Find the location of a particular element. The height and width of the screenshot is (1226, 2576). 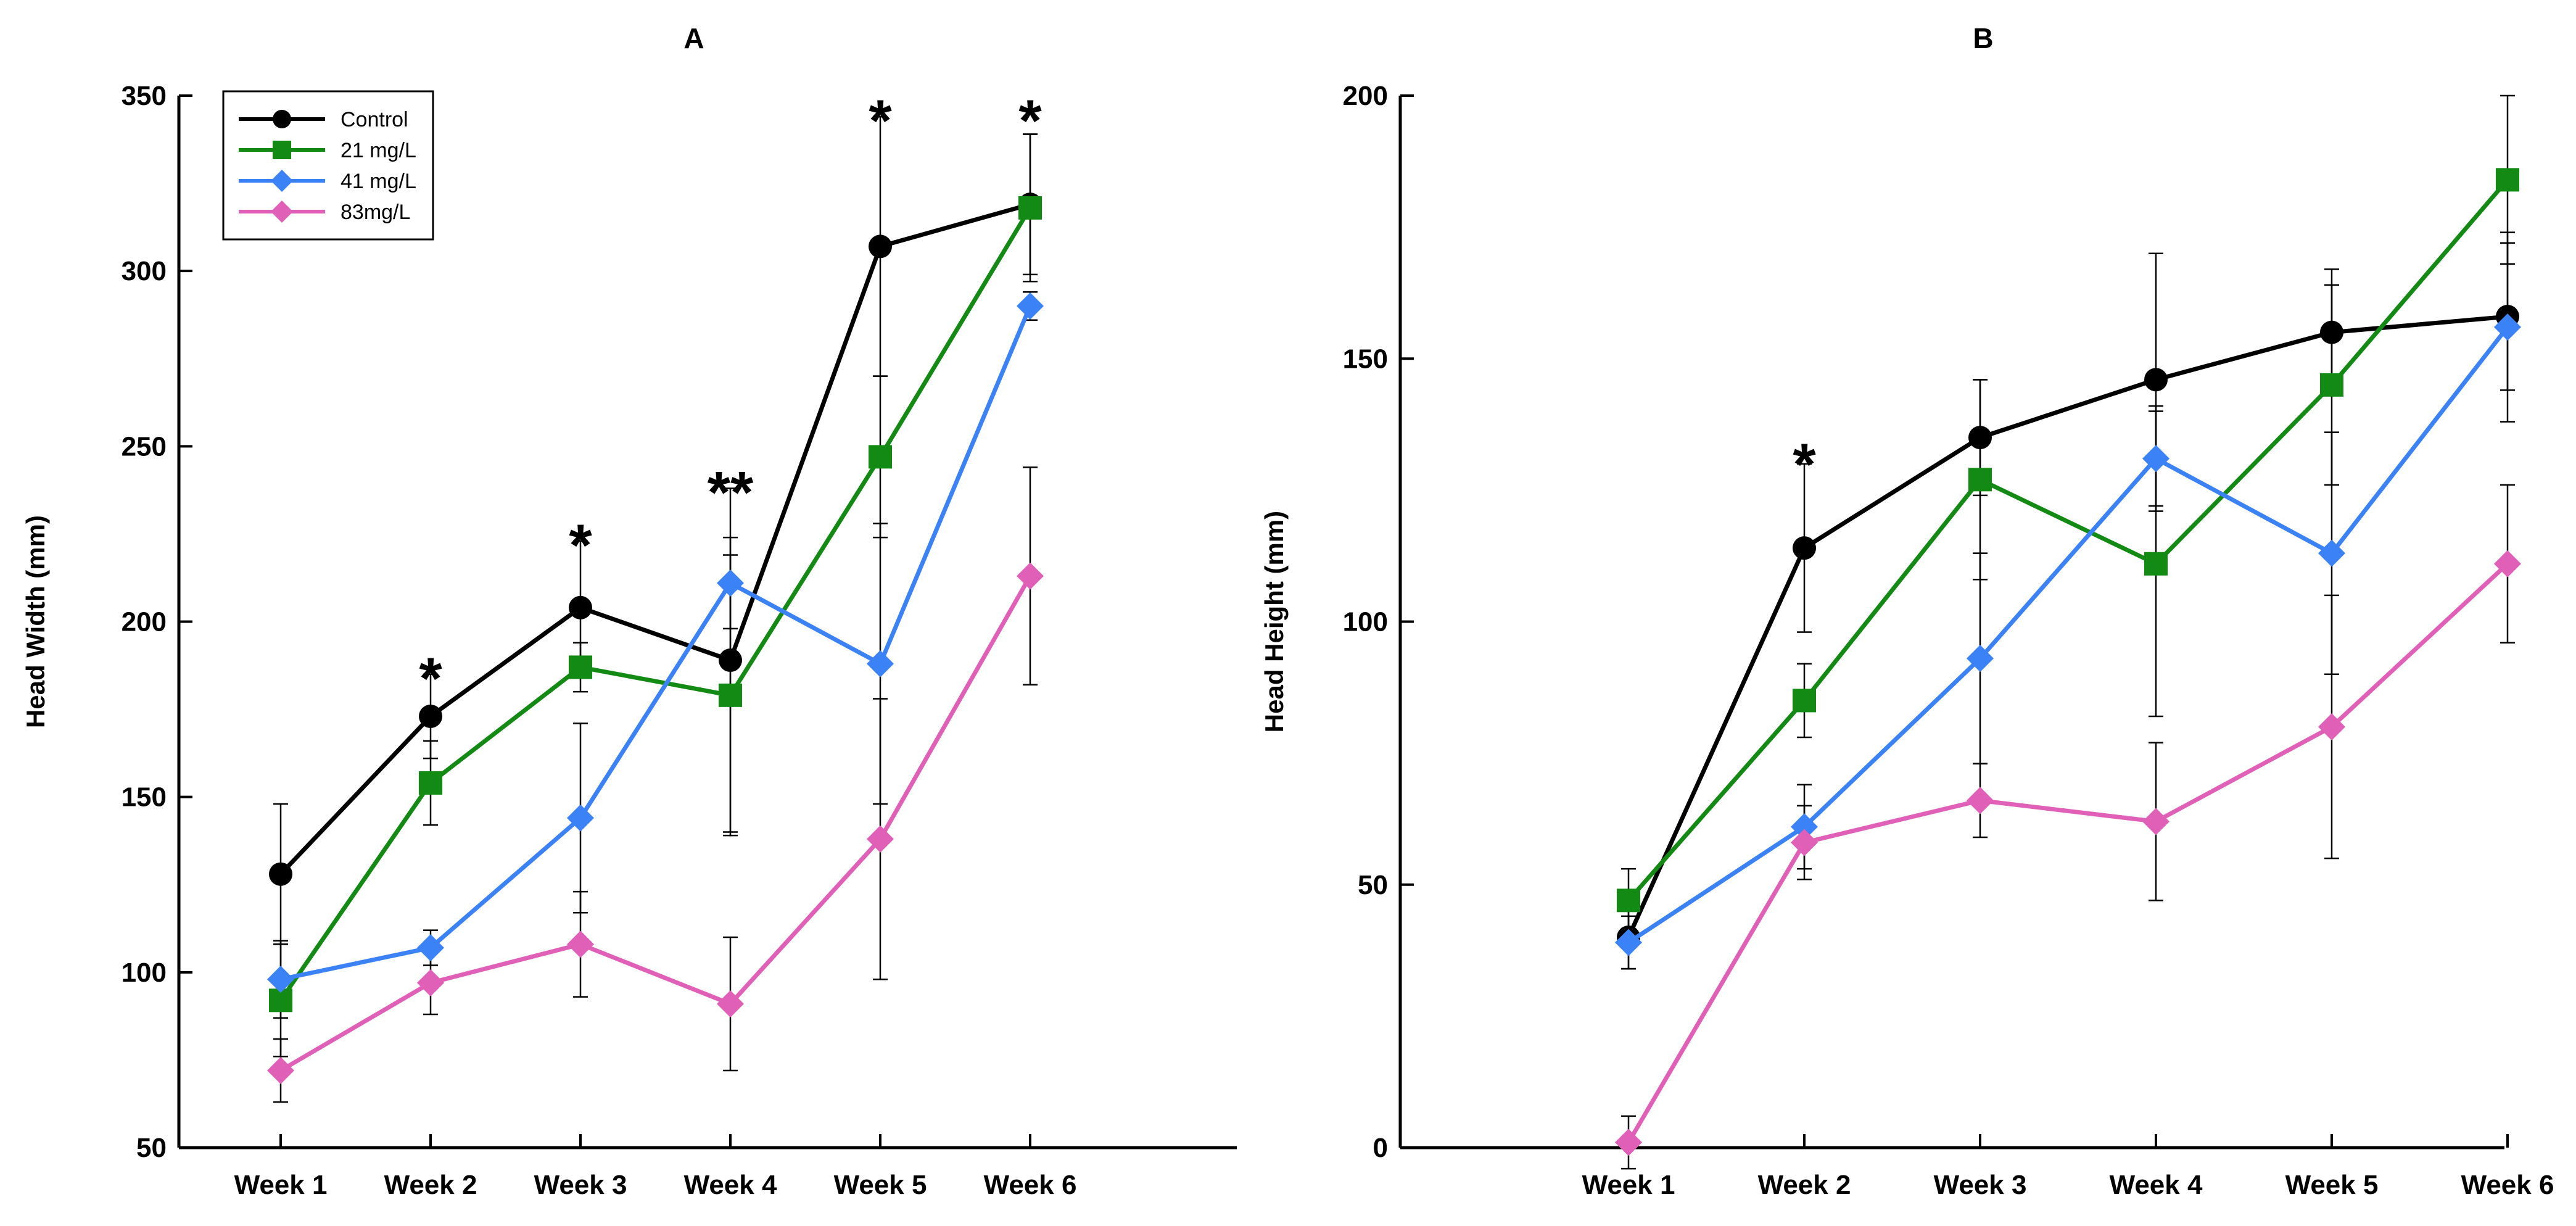

y-axis-label: Head Height (mm) is located at coordinates (1275, 621).